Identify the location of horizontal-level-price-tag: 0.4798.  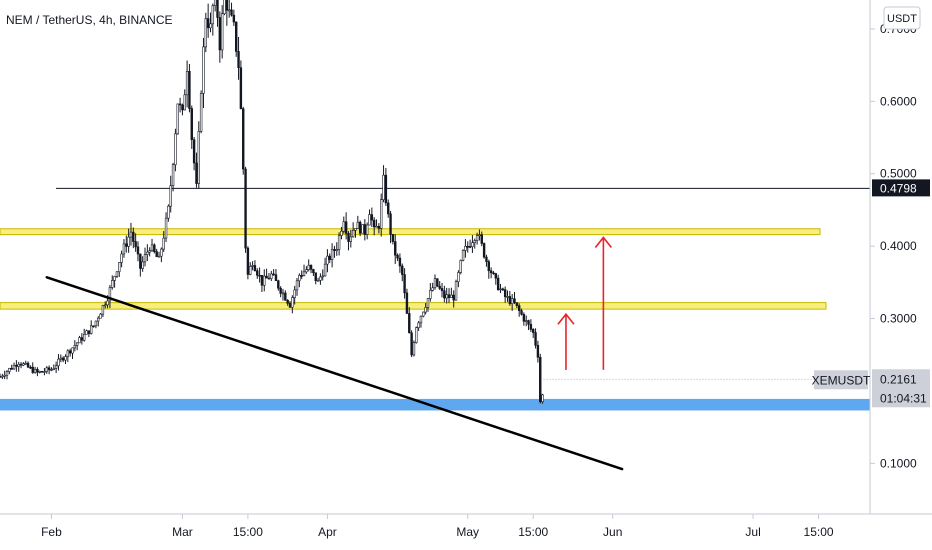
(901, 188).